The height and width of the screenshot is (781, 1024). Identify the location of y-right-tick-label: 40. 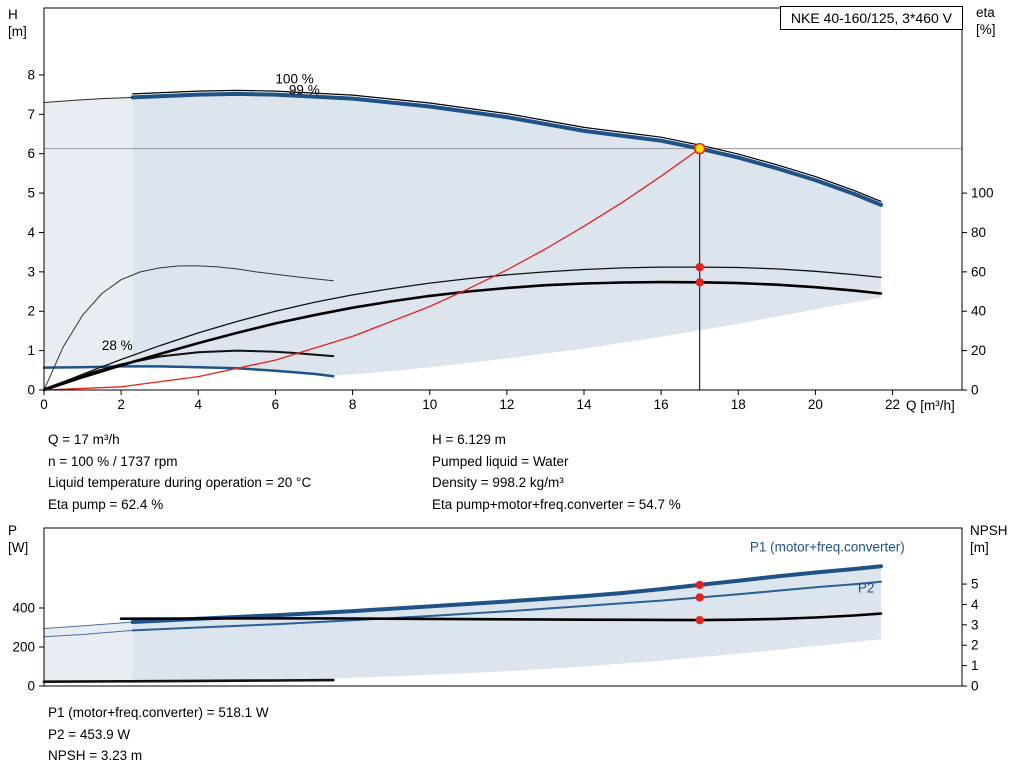
(978, 311).